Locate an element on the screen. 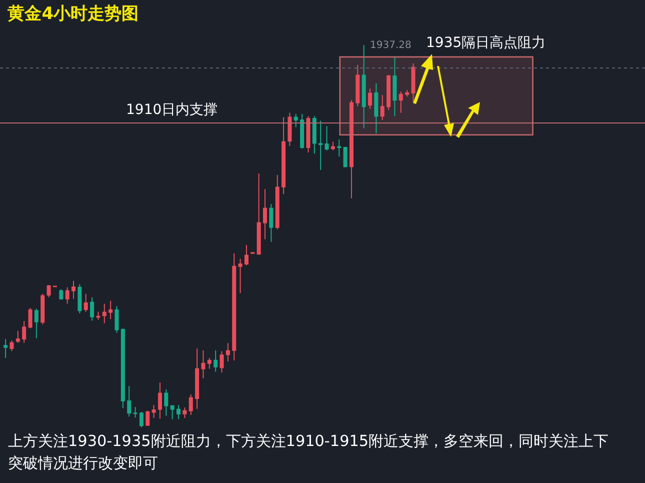 The width and height of the screenshot is (645, 483). annotation: 1937.28 is located at coordinates (391, 45).